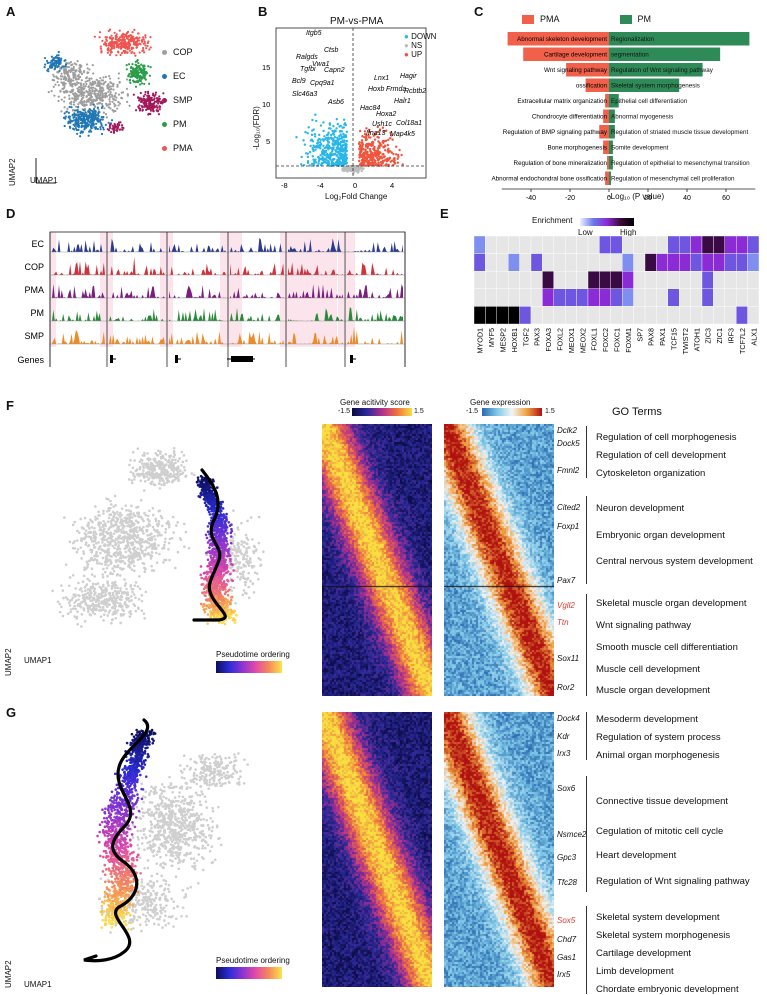 The image size is (767, 995). Describe the element at coordinates (628, 340) in the screenshot. I see `heatmap-column-label: FOXM1` at that location.